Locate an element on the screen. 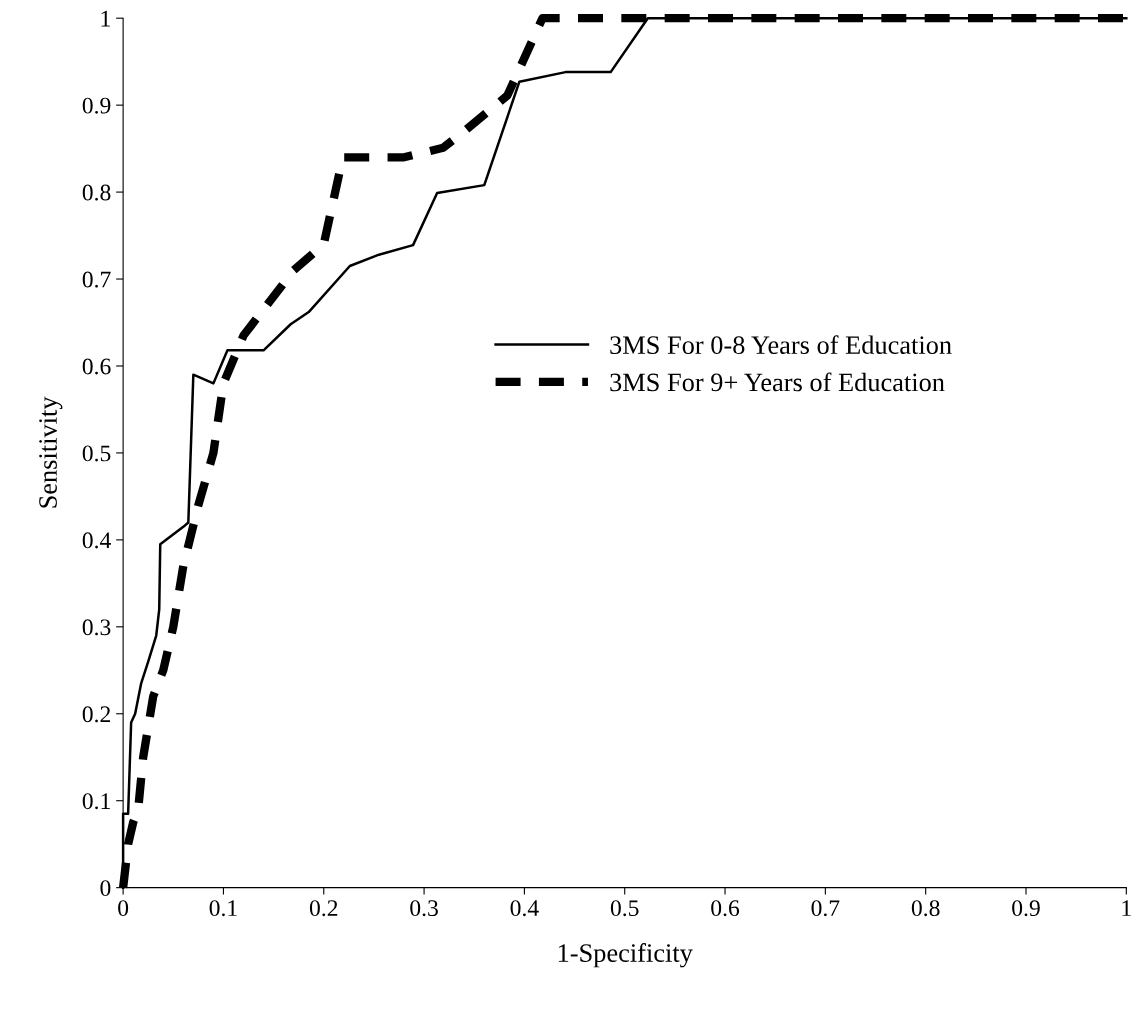  y-tick-label: 0.4 is located at coordinates (96, 540).